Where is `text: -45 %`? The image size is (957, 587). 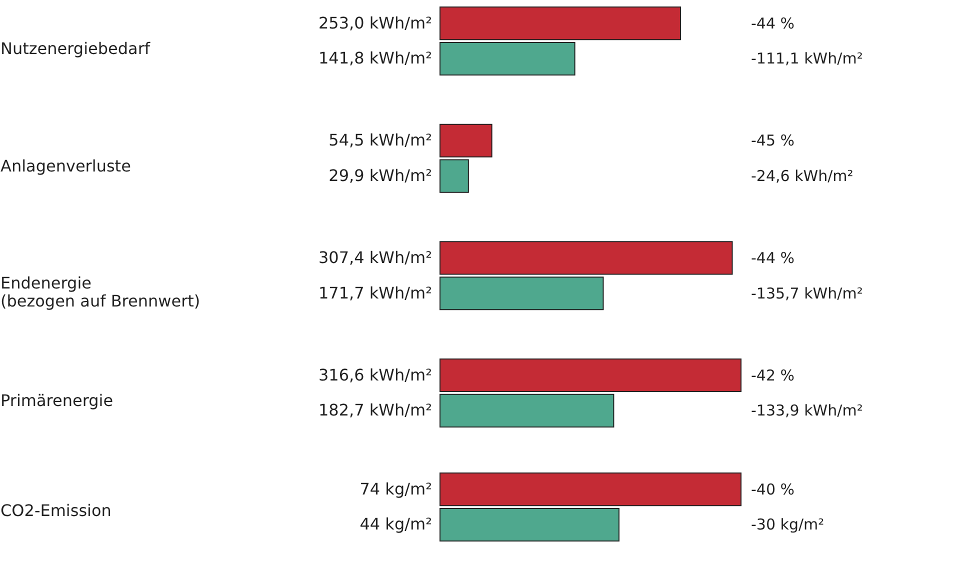 text: -45 % is located at coordinates (773, 141).